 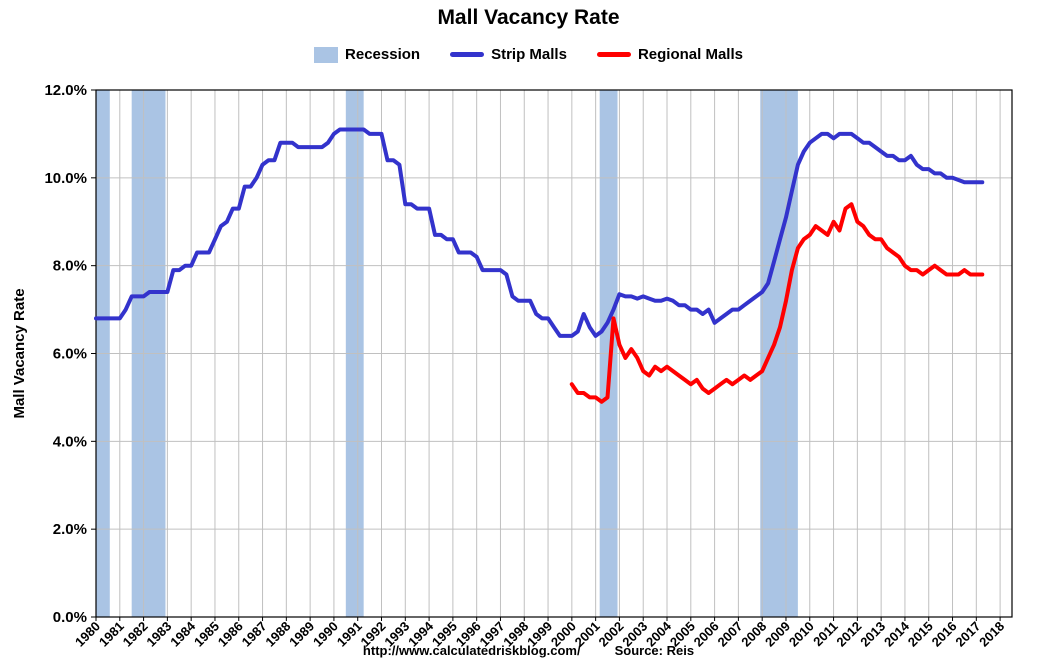 I want to click on legend-label-strip-malls: Strip Malls, so click(x=529, y=54).